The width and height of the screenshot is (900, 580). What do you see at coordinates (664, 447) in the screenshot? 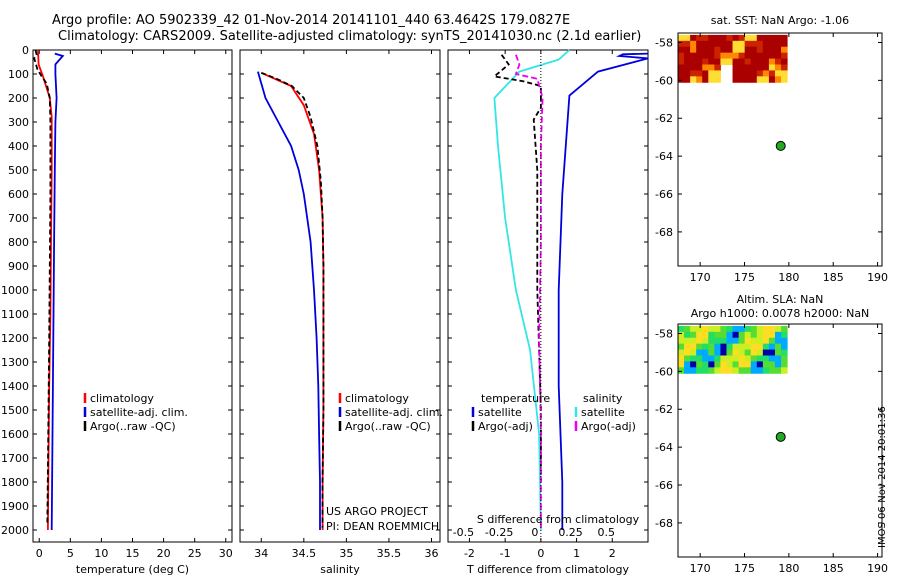
I see `sla-map-ytick-label: -64` at bounding box center [664, 447].